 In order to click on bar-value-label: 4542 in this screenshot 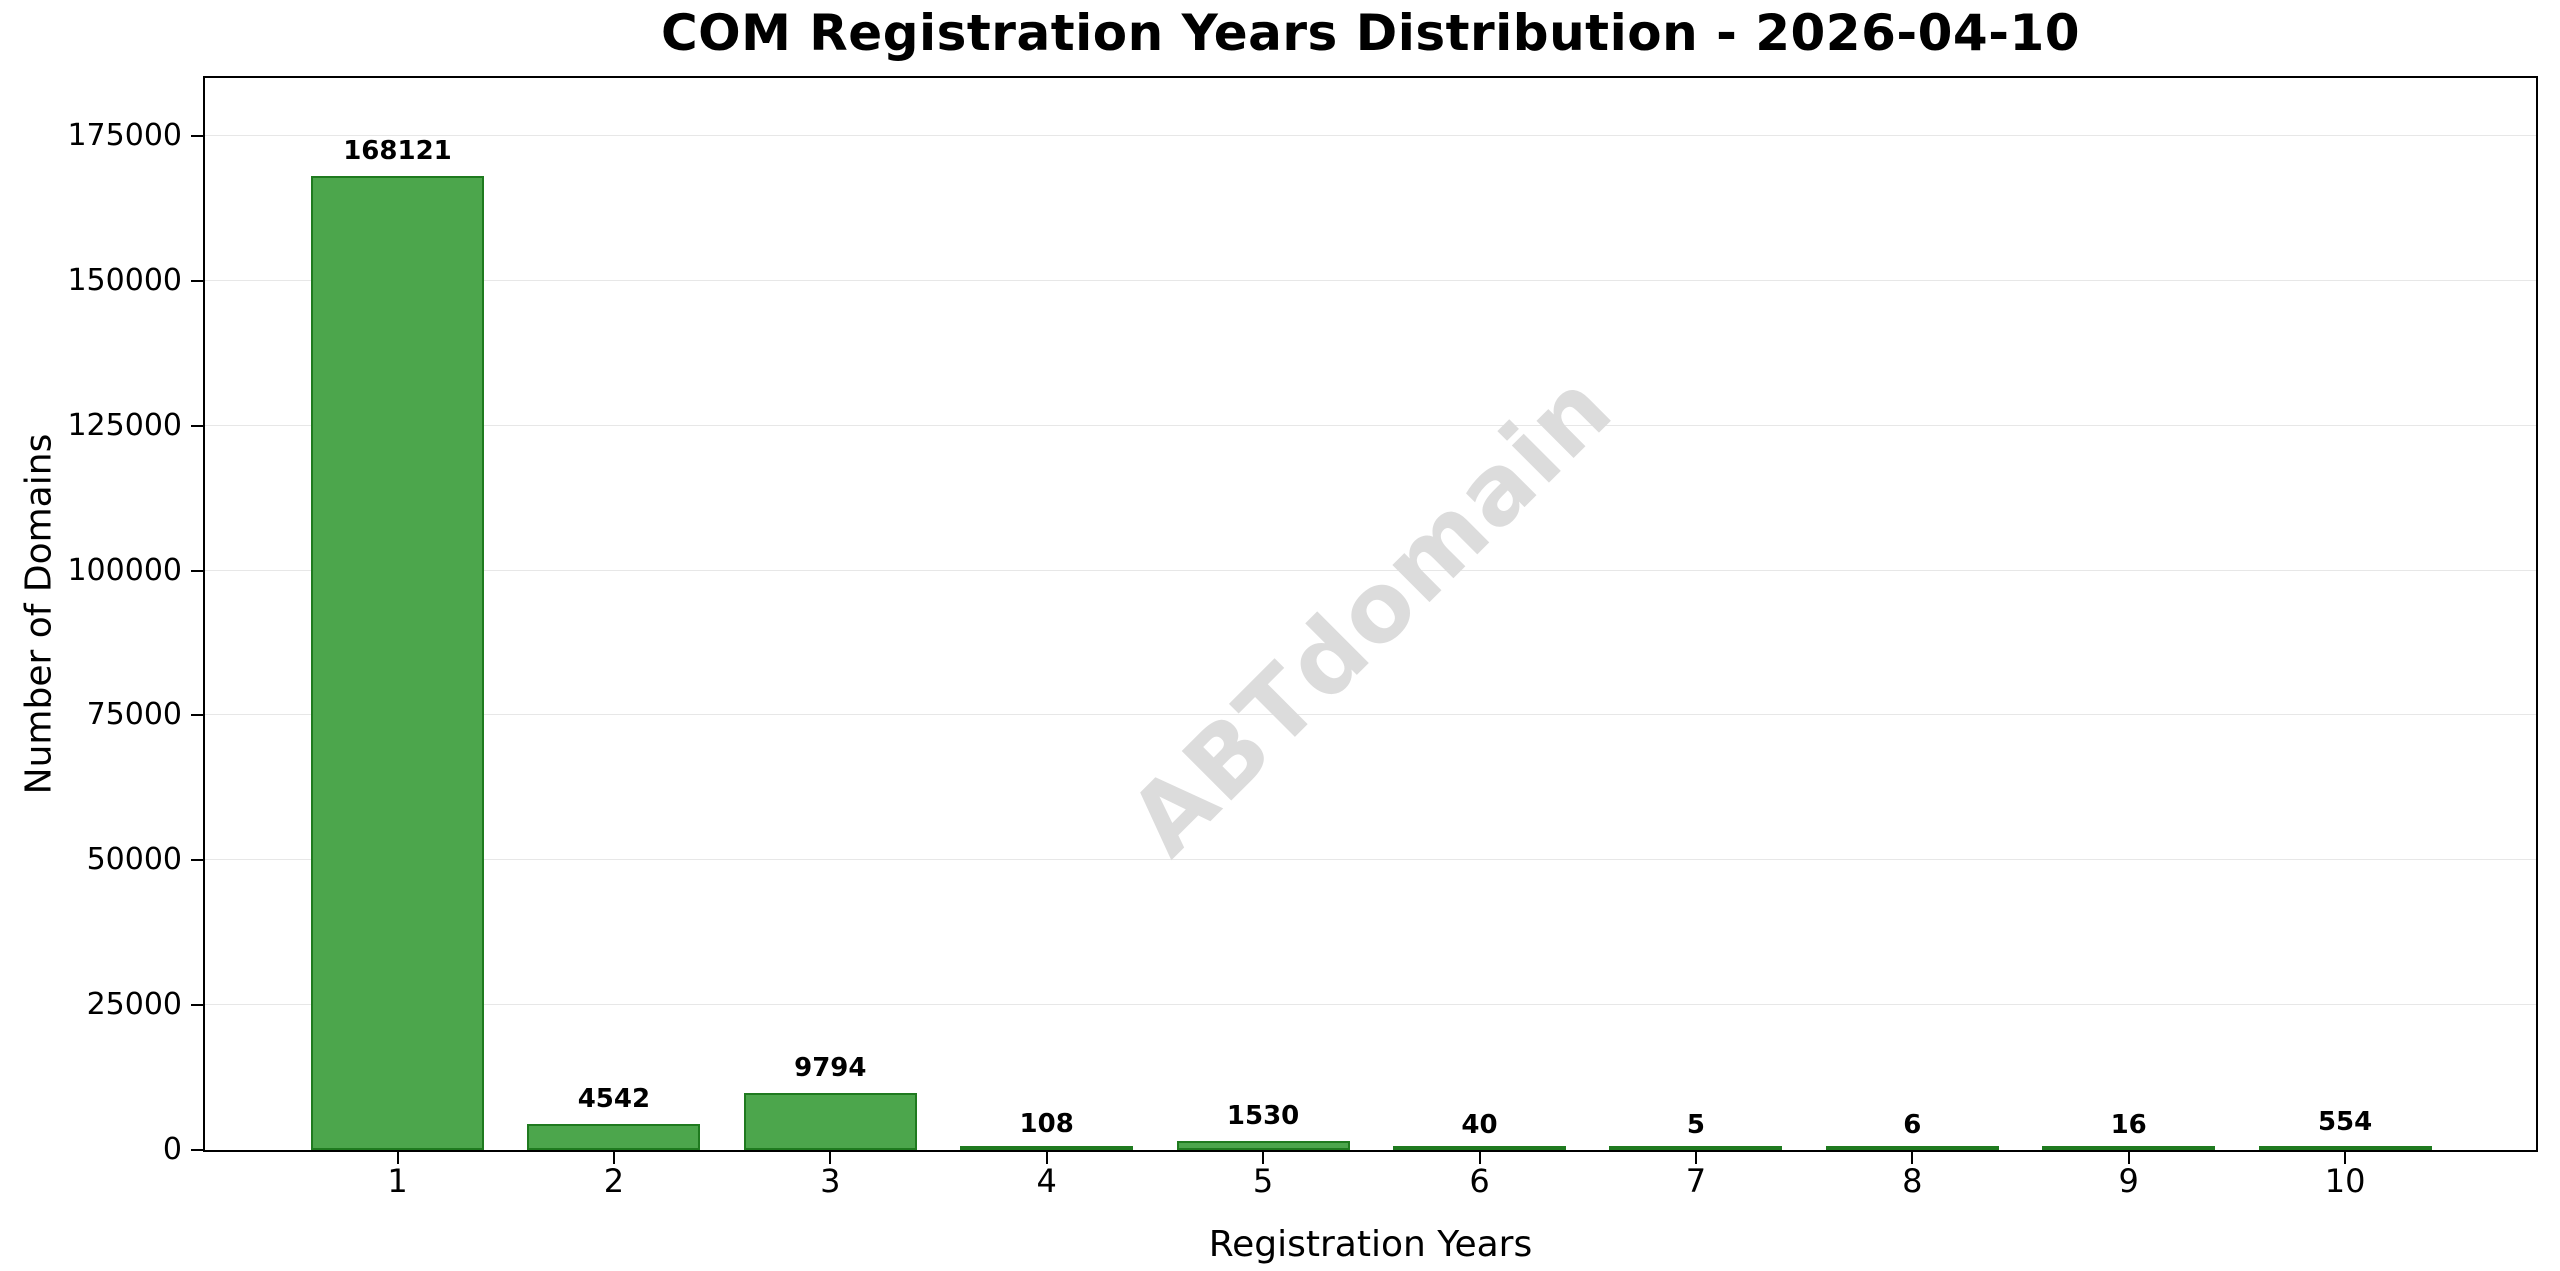, I will do `click(614, 1099)`.